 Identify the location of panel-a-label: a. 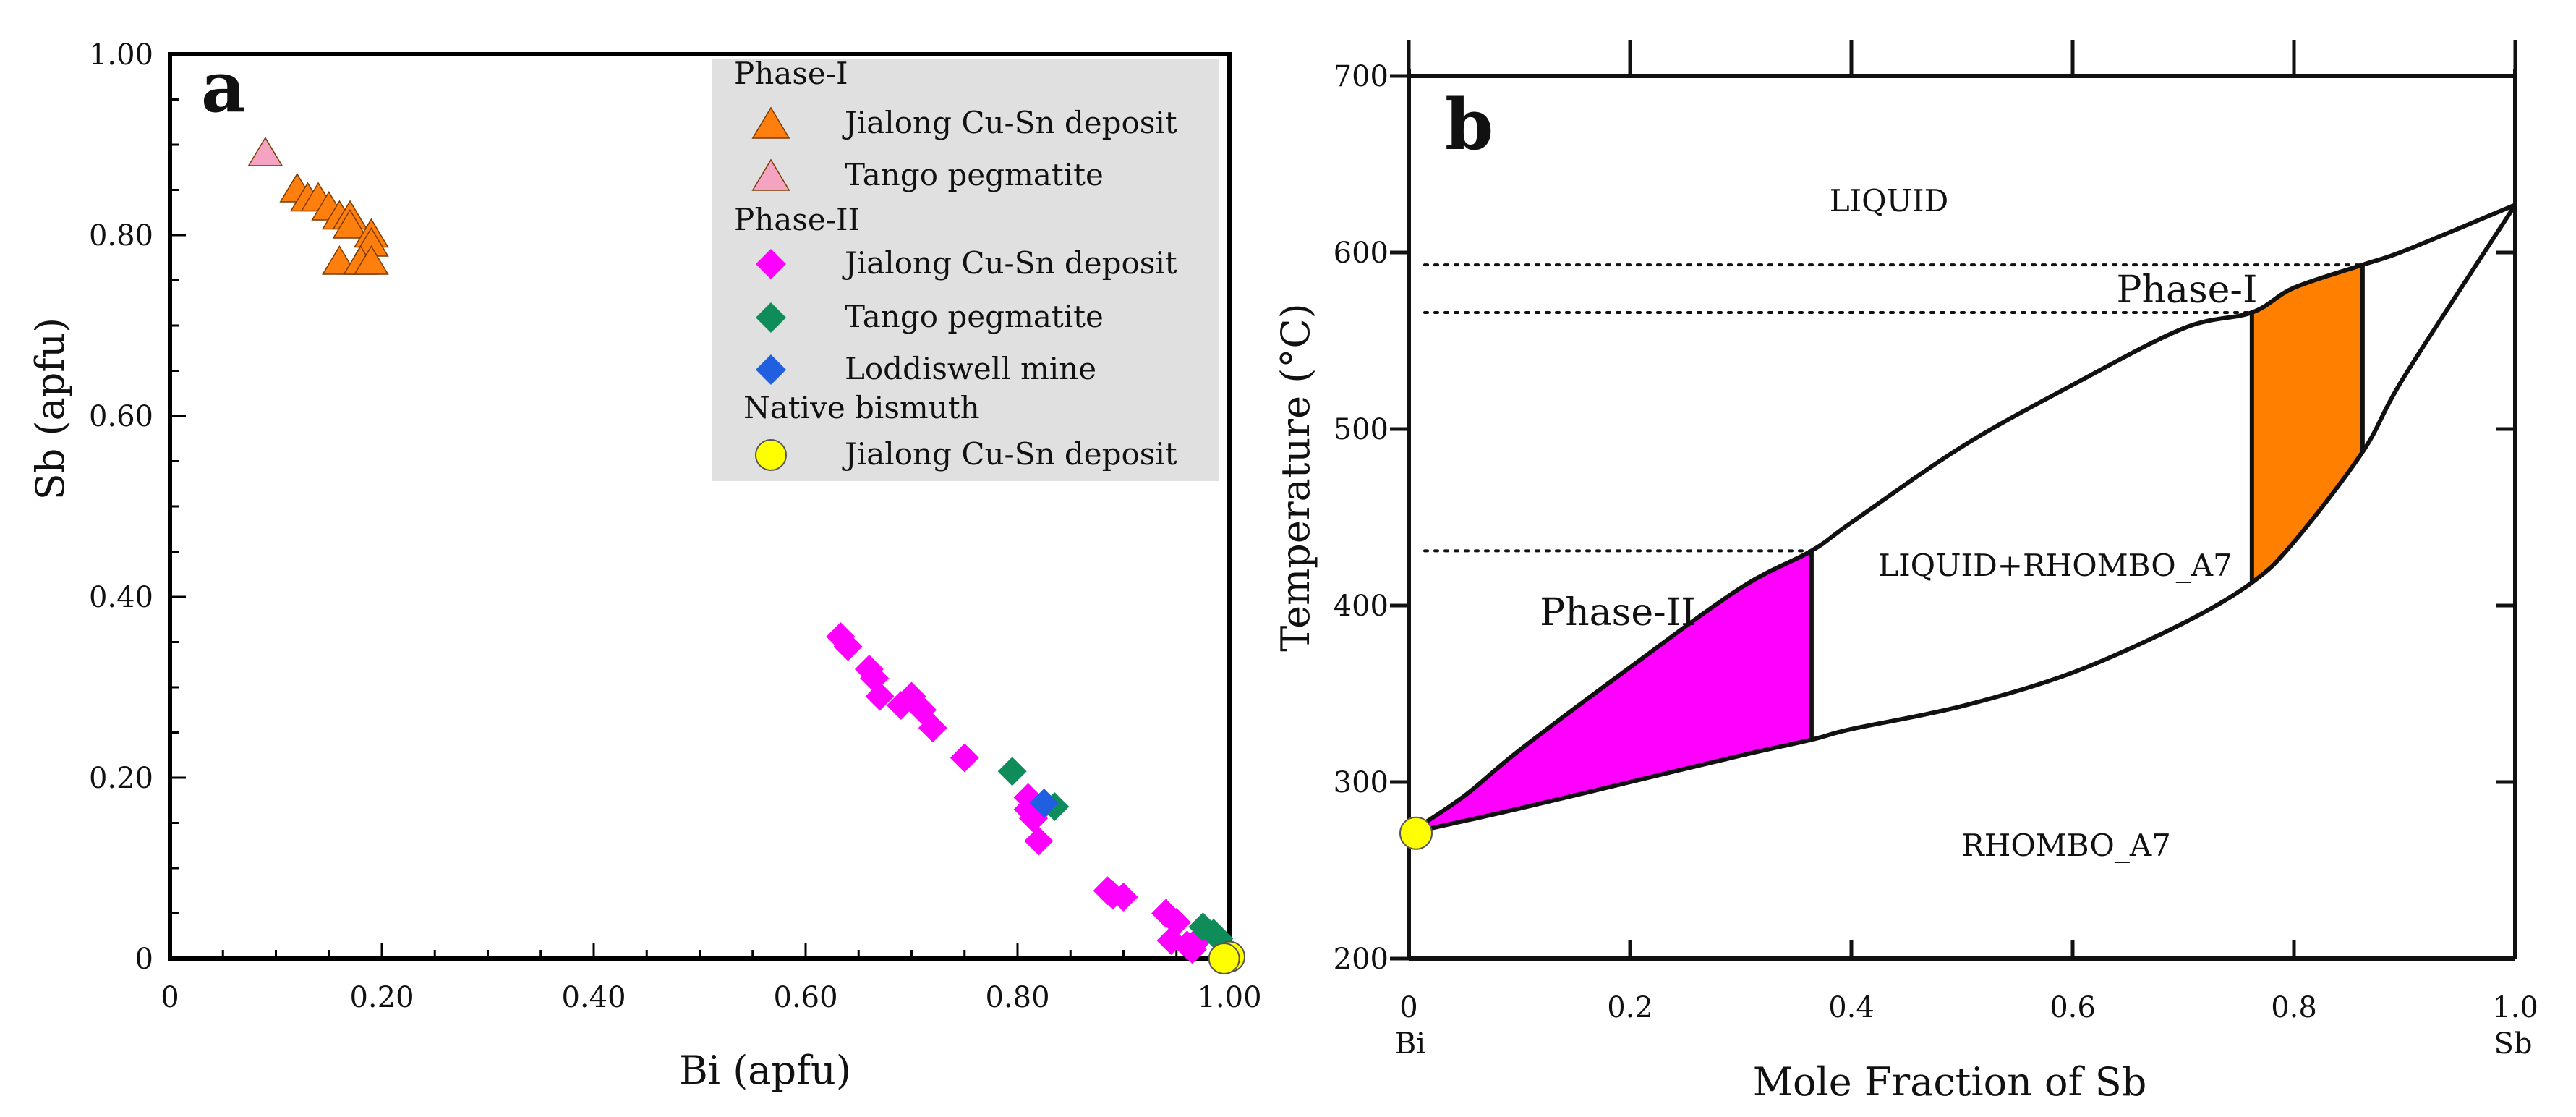
(223, 87).